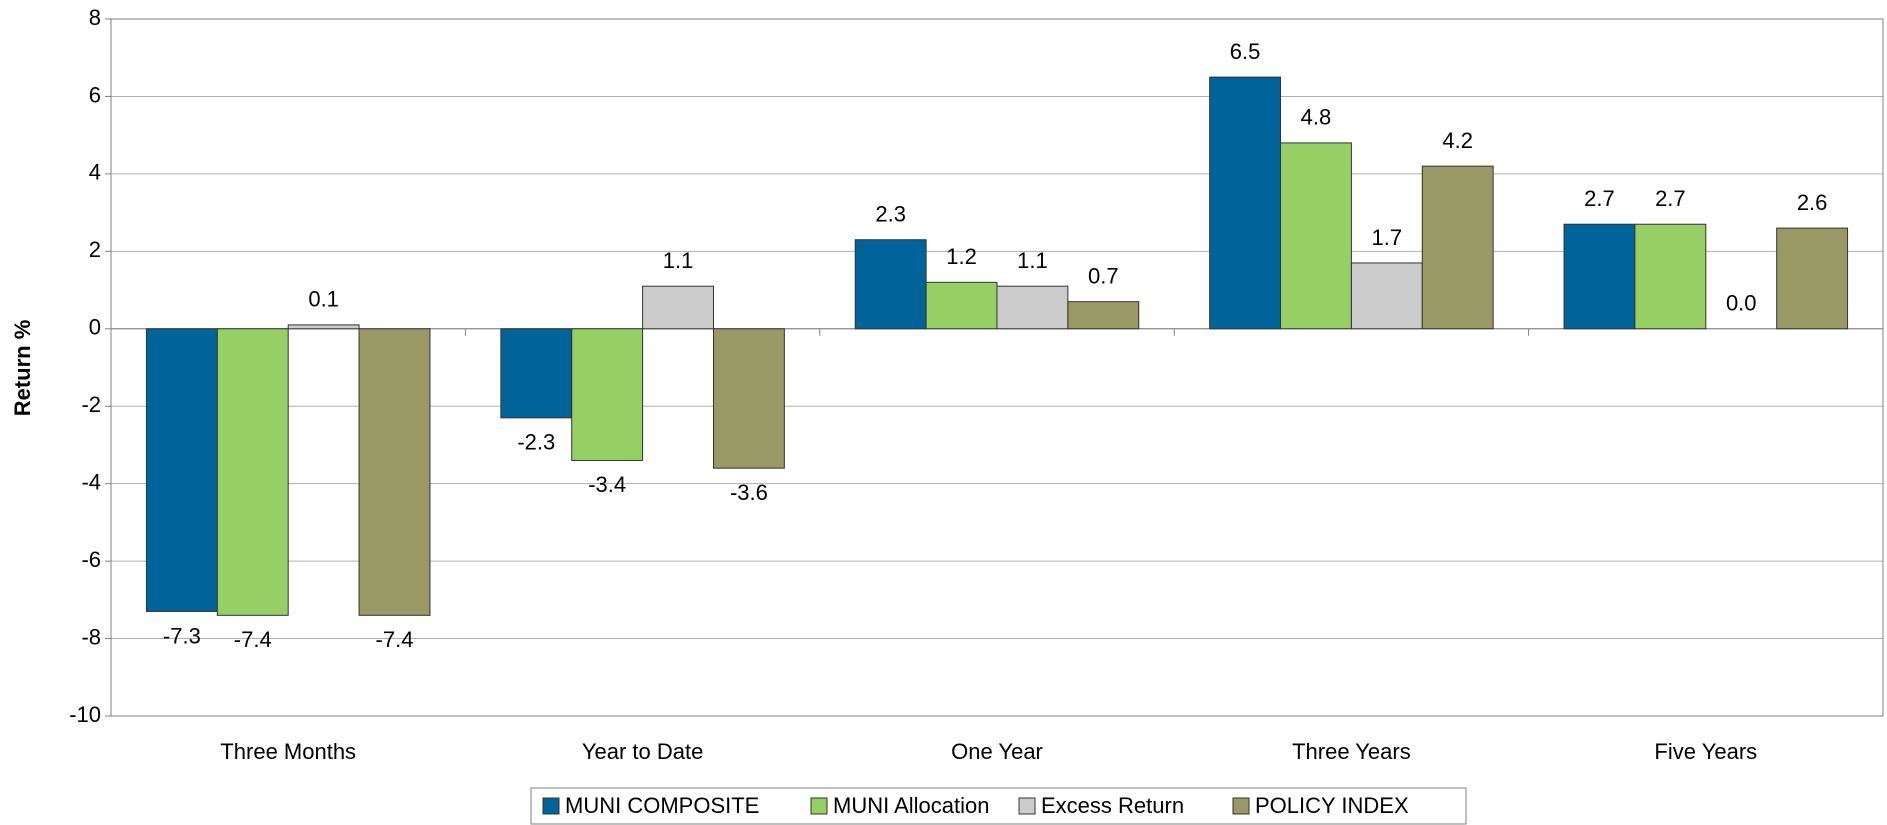  Describe the element at coordinates (91, 481) in the screenshot. I see `y-tick-label: -4` at that location.